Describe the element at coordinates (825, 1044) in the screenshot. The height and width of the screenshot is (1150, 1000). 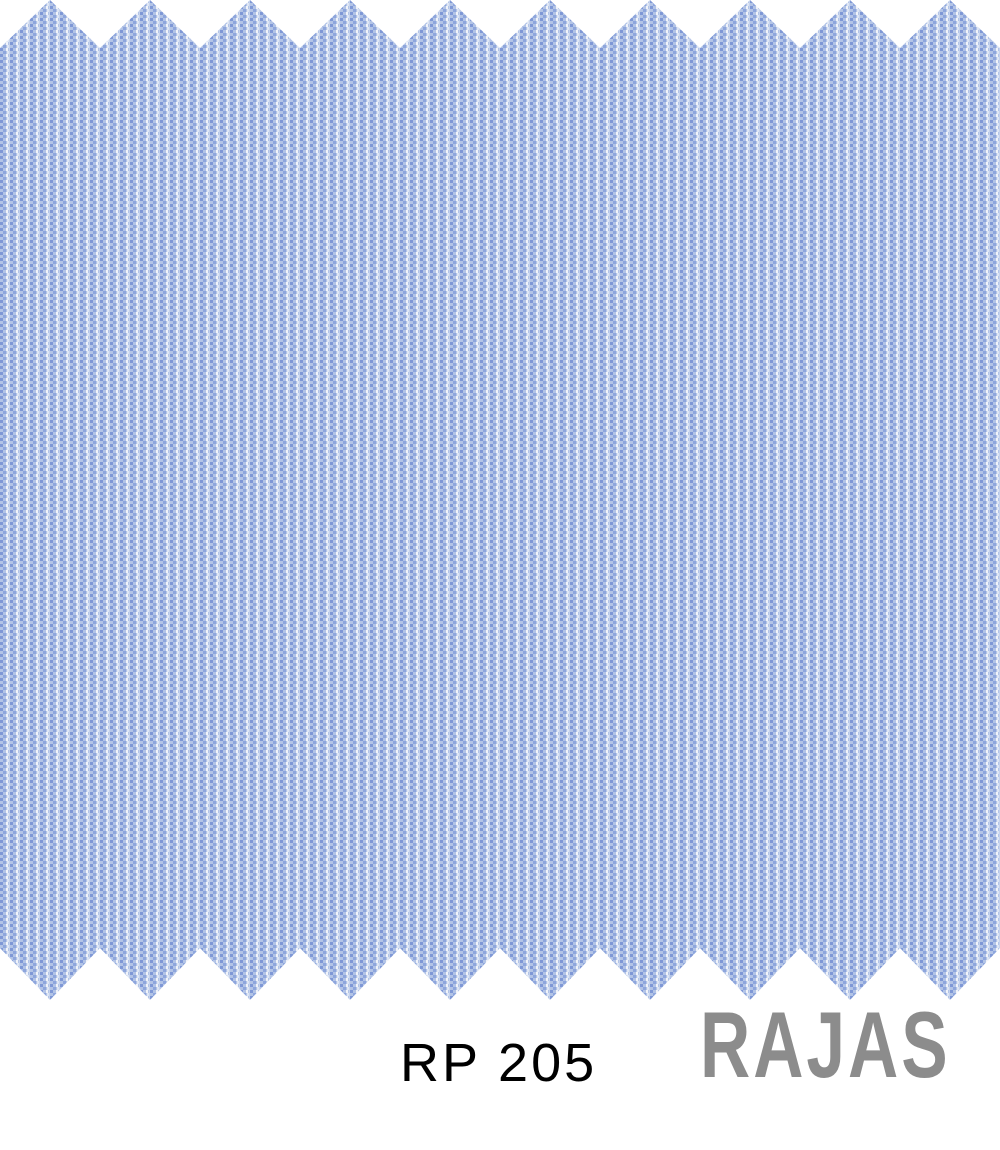
I see `brand-logo: RAJAS` at that location.